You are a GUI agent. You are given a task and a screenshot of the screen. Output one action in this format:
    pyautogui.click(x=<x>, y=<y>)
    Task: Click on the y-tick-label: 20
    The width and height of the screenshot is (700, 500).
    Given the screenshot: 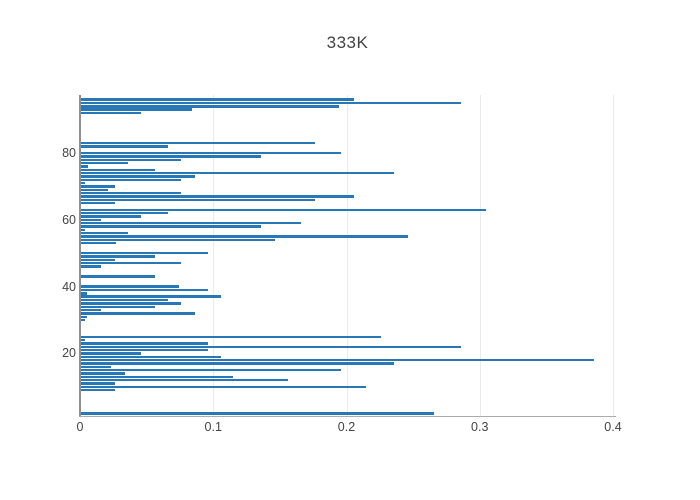 What is the action you would take?
    pyautogui.click(x=69, y=353)
    